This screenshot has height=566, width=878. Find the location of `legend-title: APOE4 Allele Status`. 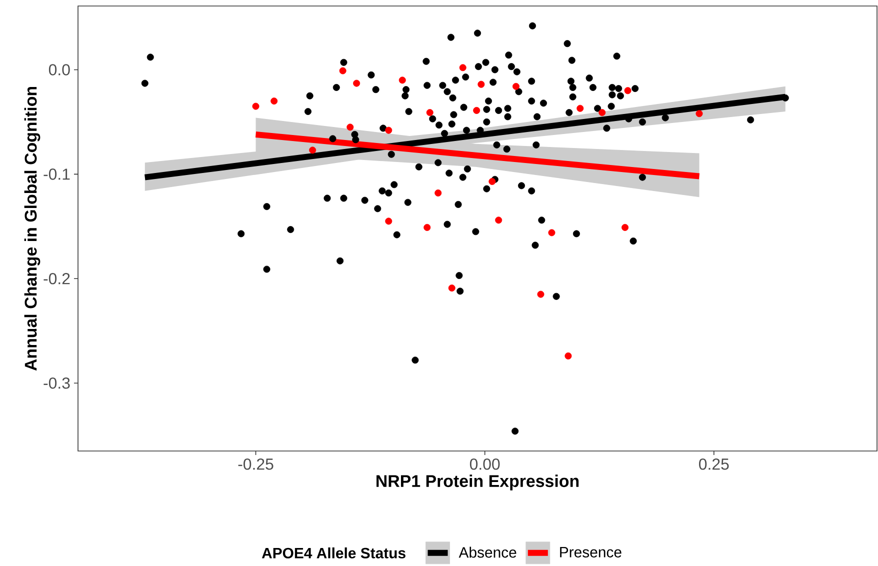

legend-title: APOE4 Allele Status is located at coordinates (334, 552).